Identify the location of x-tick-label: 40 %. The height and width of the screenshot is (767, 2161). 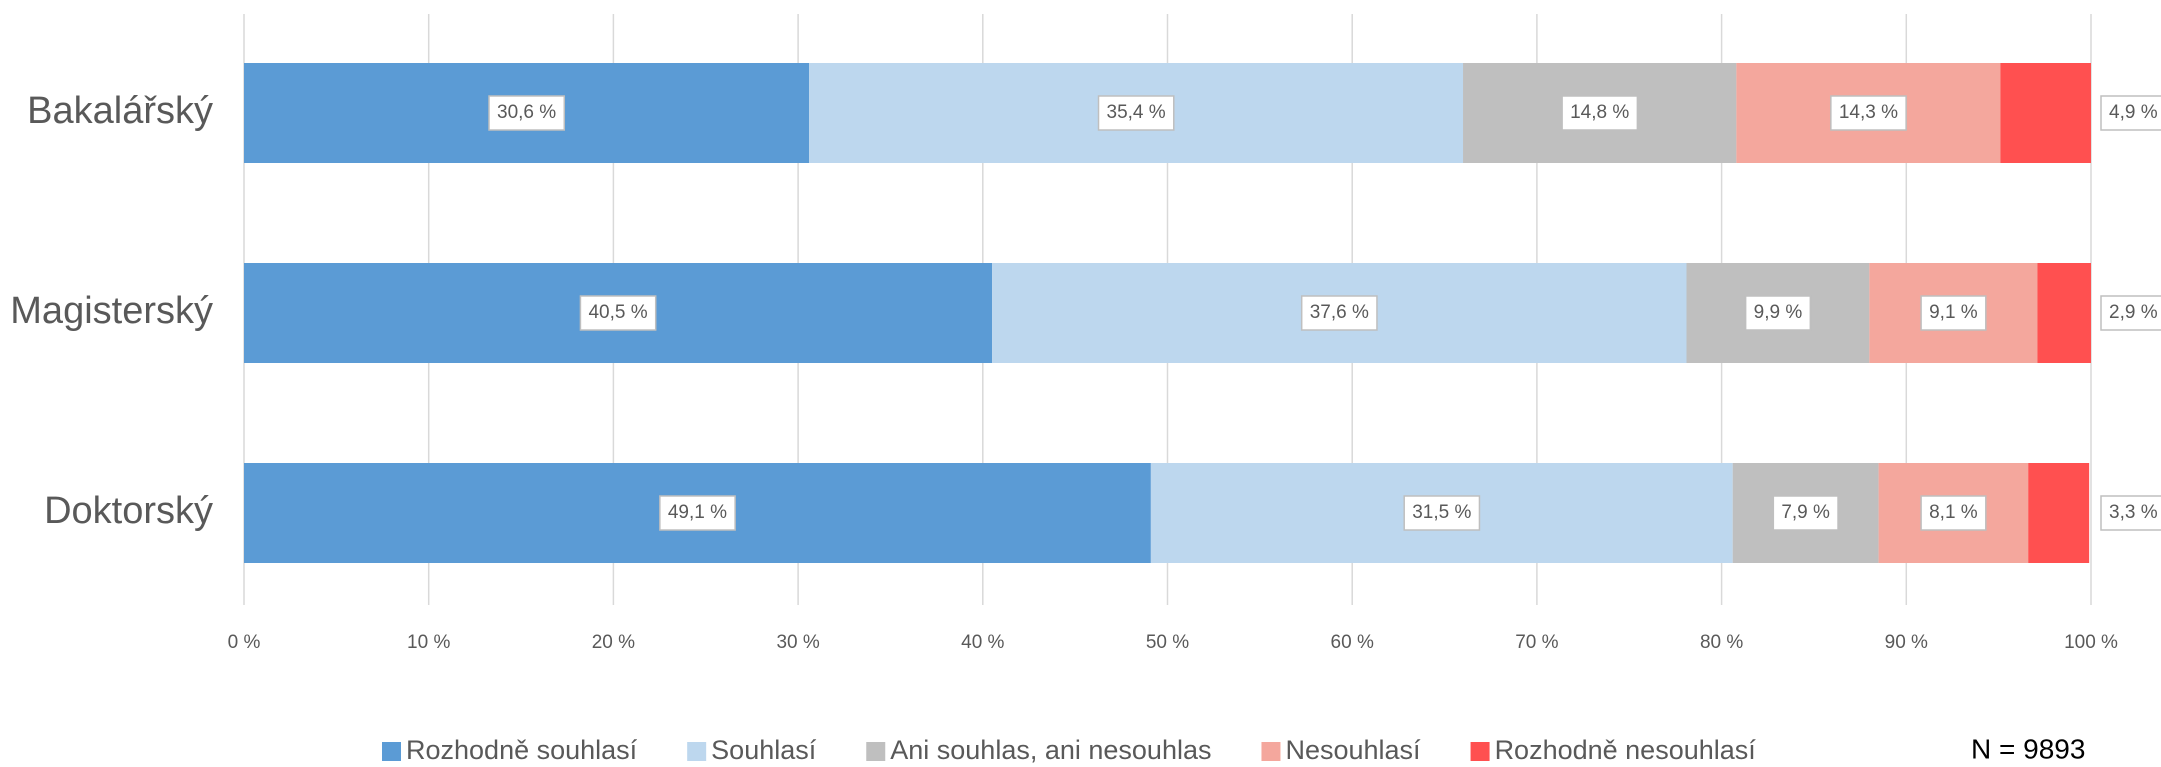
(982, 642).